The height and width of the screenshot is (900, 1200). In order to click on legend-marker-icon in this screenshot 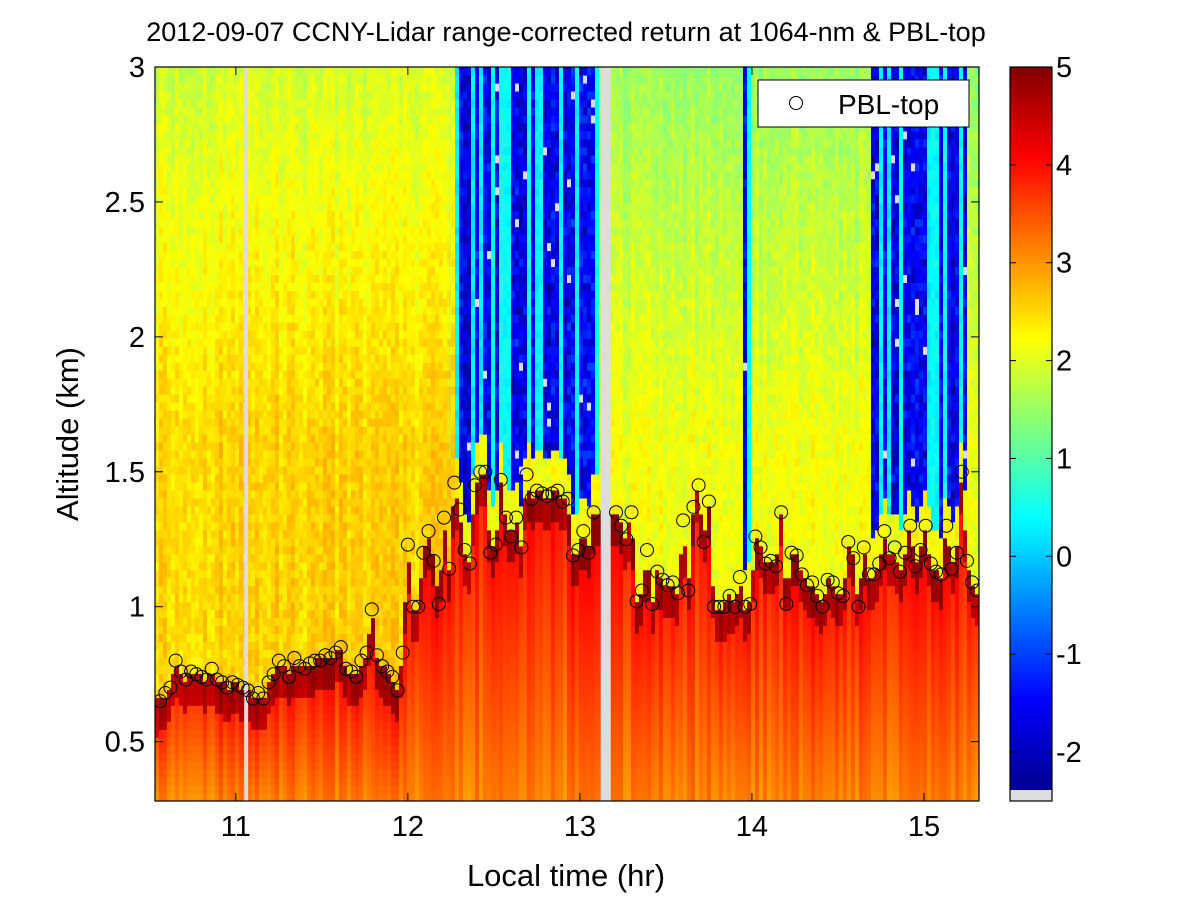, I will do `click(796, 103)`.